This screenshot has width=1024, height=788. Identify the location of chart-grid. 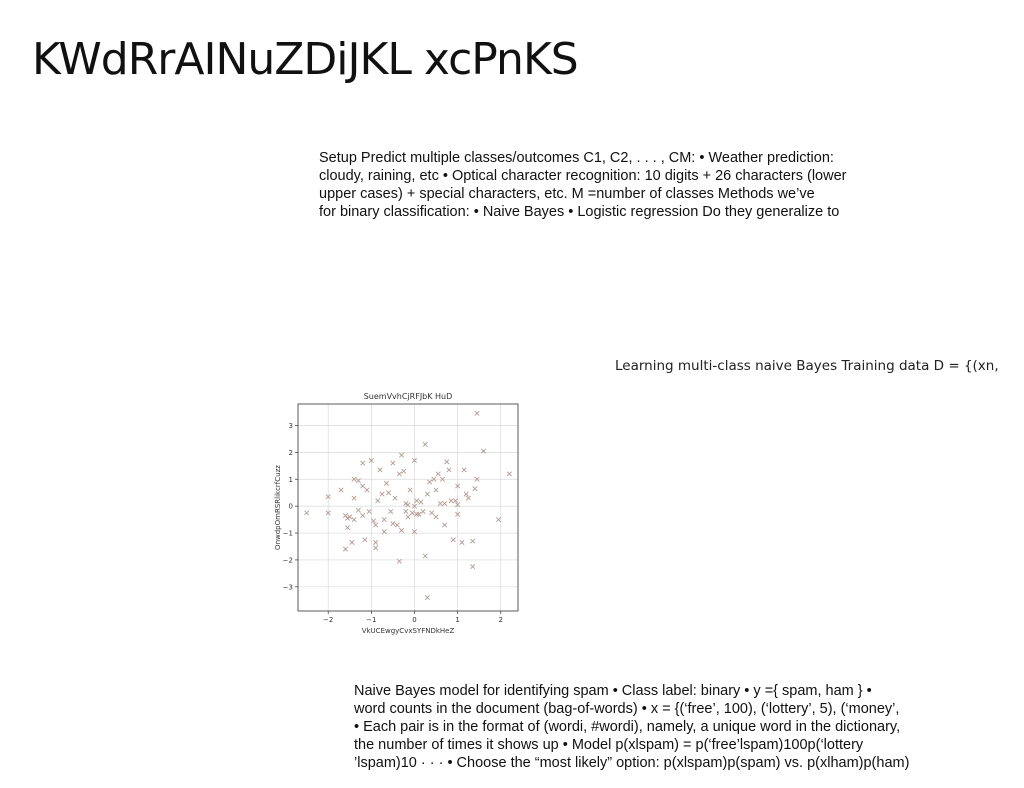
(408, 507).